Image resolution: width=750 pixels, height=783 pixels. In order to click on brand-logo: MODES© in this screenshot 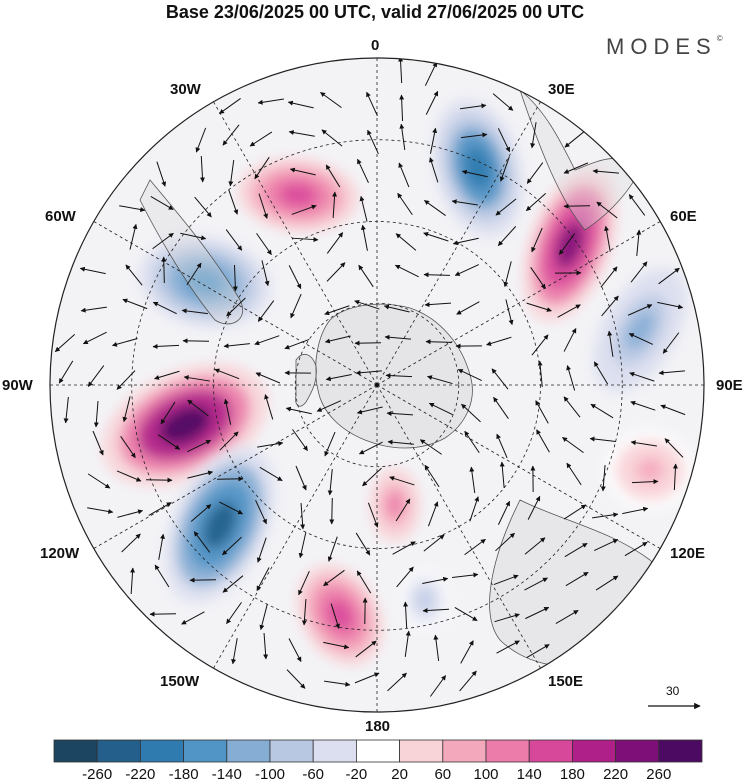, I will do `click(664, 47)`.